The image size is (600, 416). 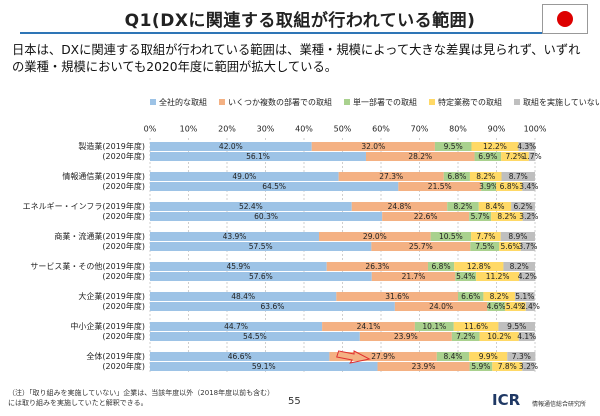 I want to click on legend-label: 特定業務での取組, so click(x=470, y=102).